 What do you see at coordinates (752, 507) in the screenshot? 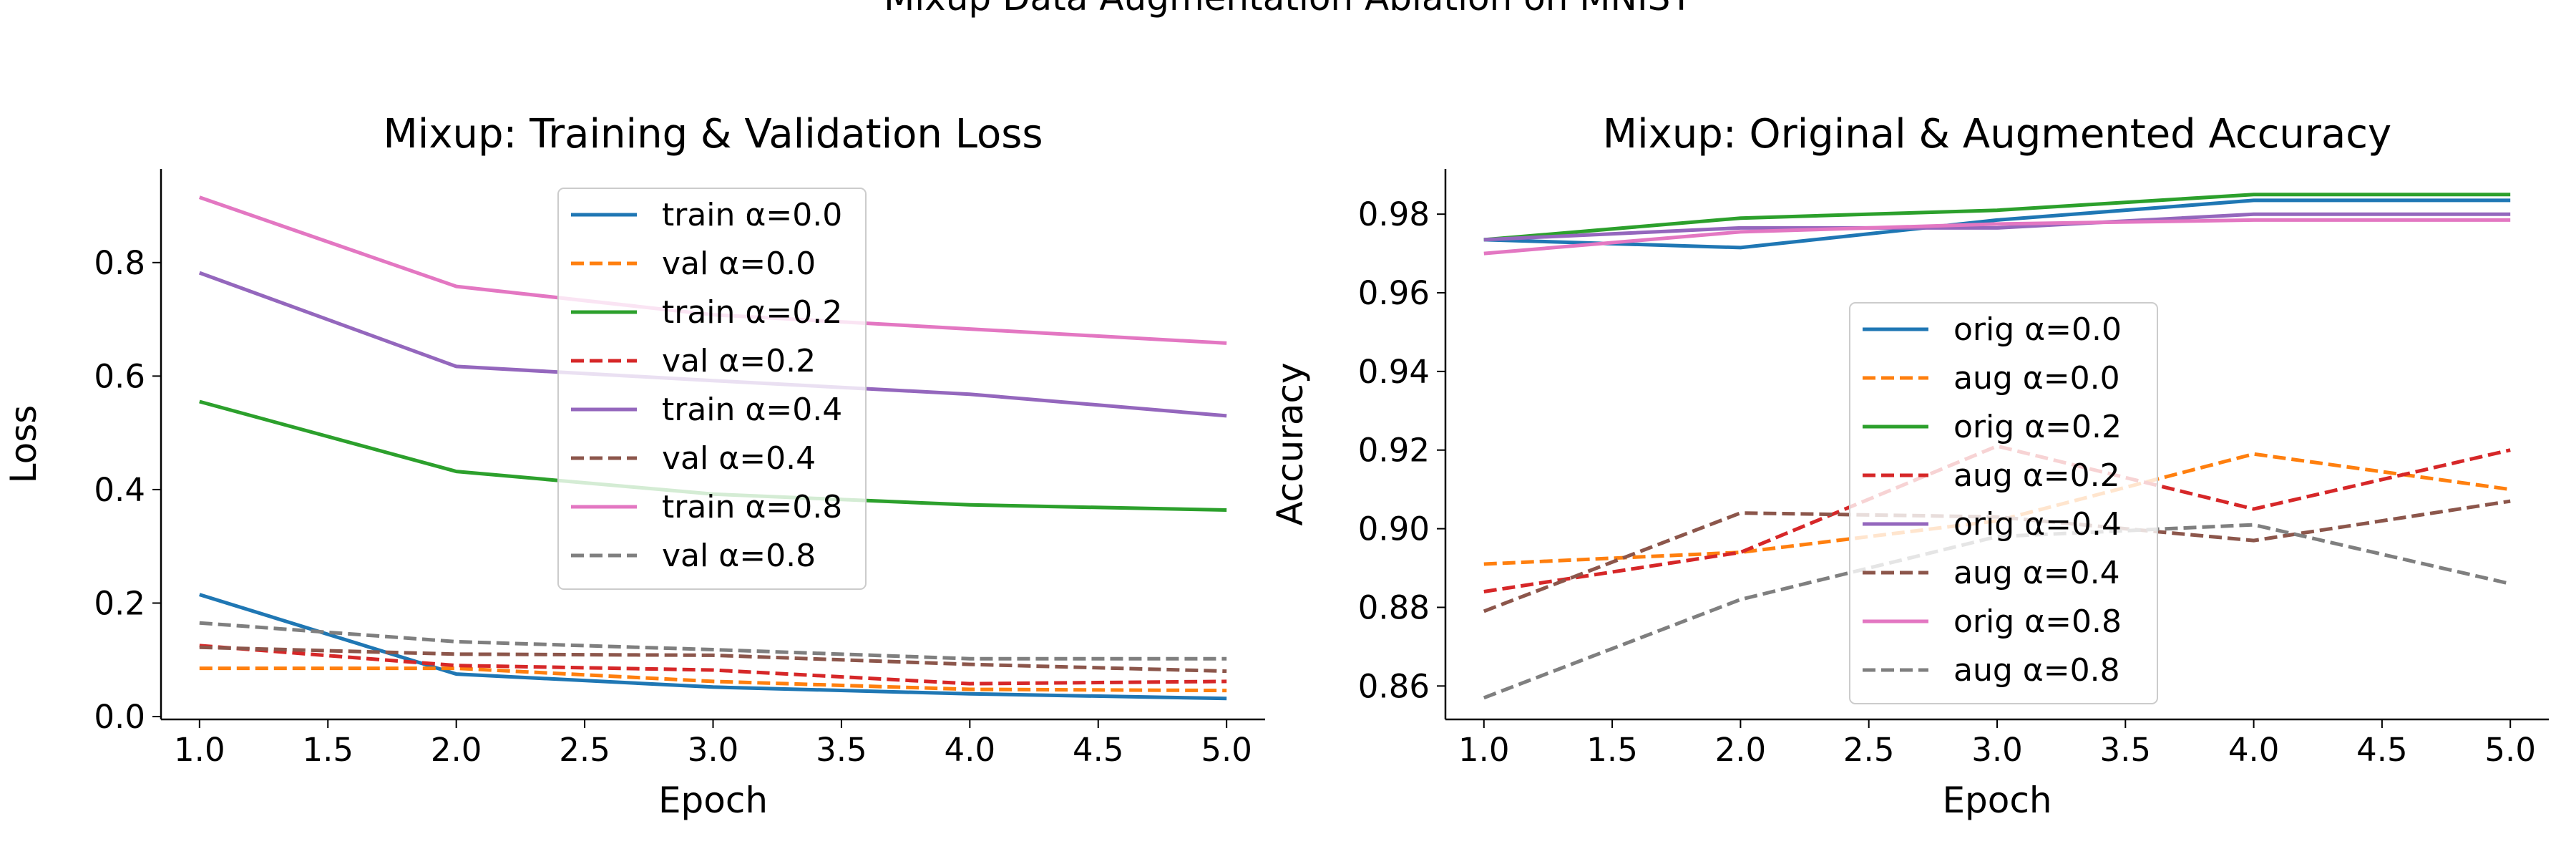
I see `legend-entry: train α=0.8` at bounding box center [752, 507].